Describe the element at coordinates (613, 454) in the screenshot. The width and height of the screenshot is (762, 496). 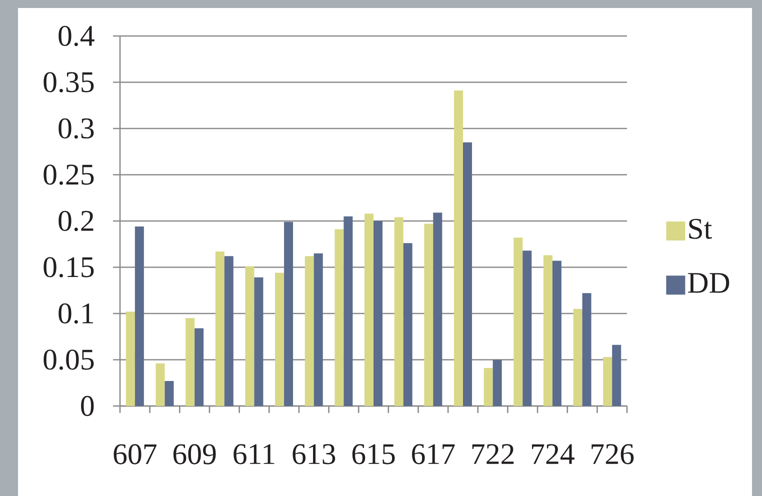
I see `x-tick-label: 726` at that location.